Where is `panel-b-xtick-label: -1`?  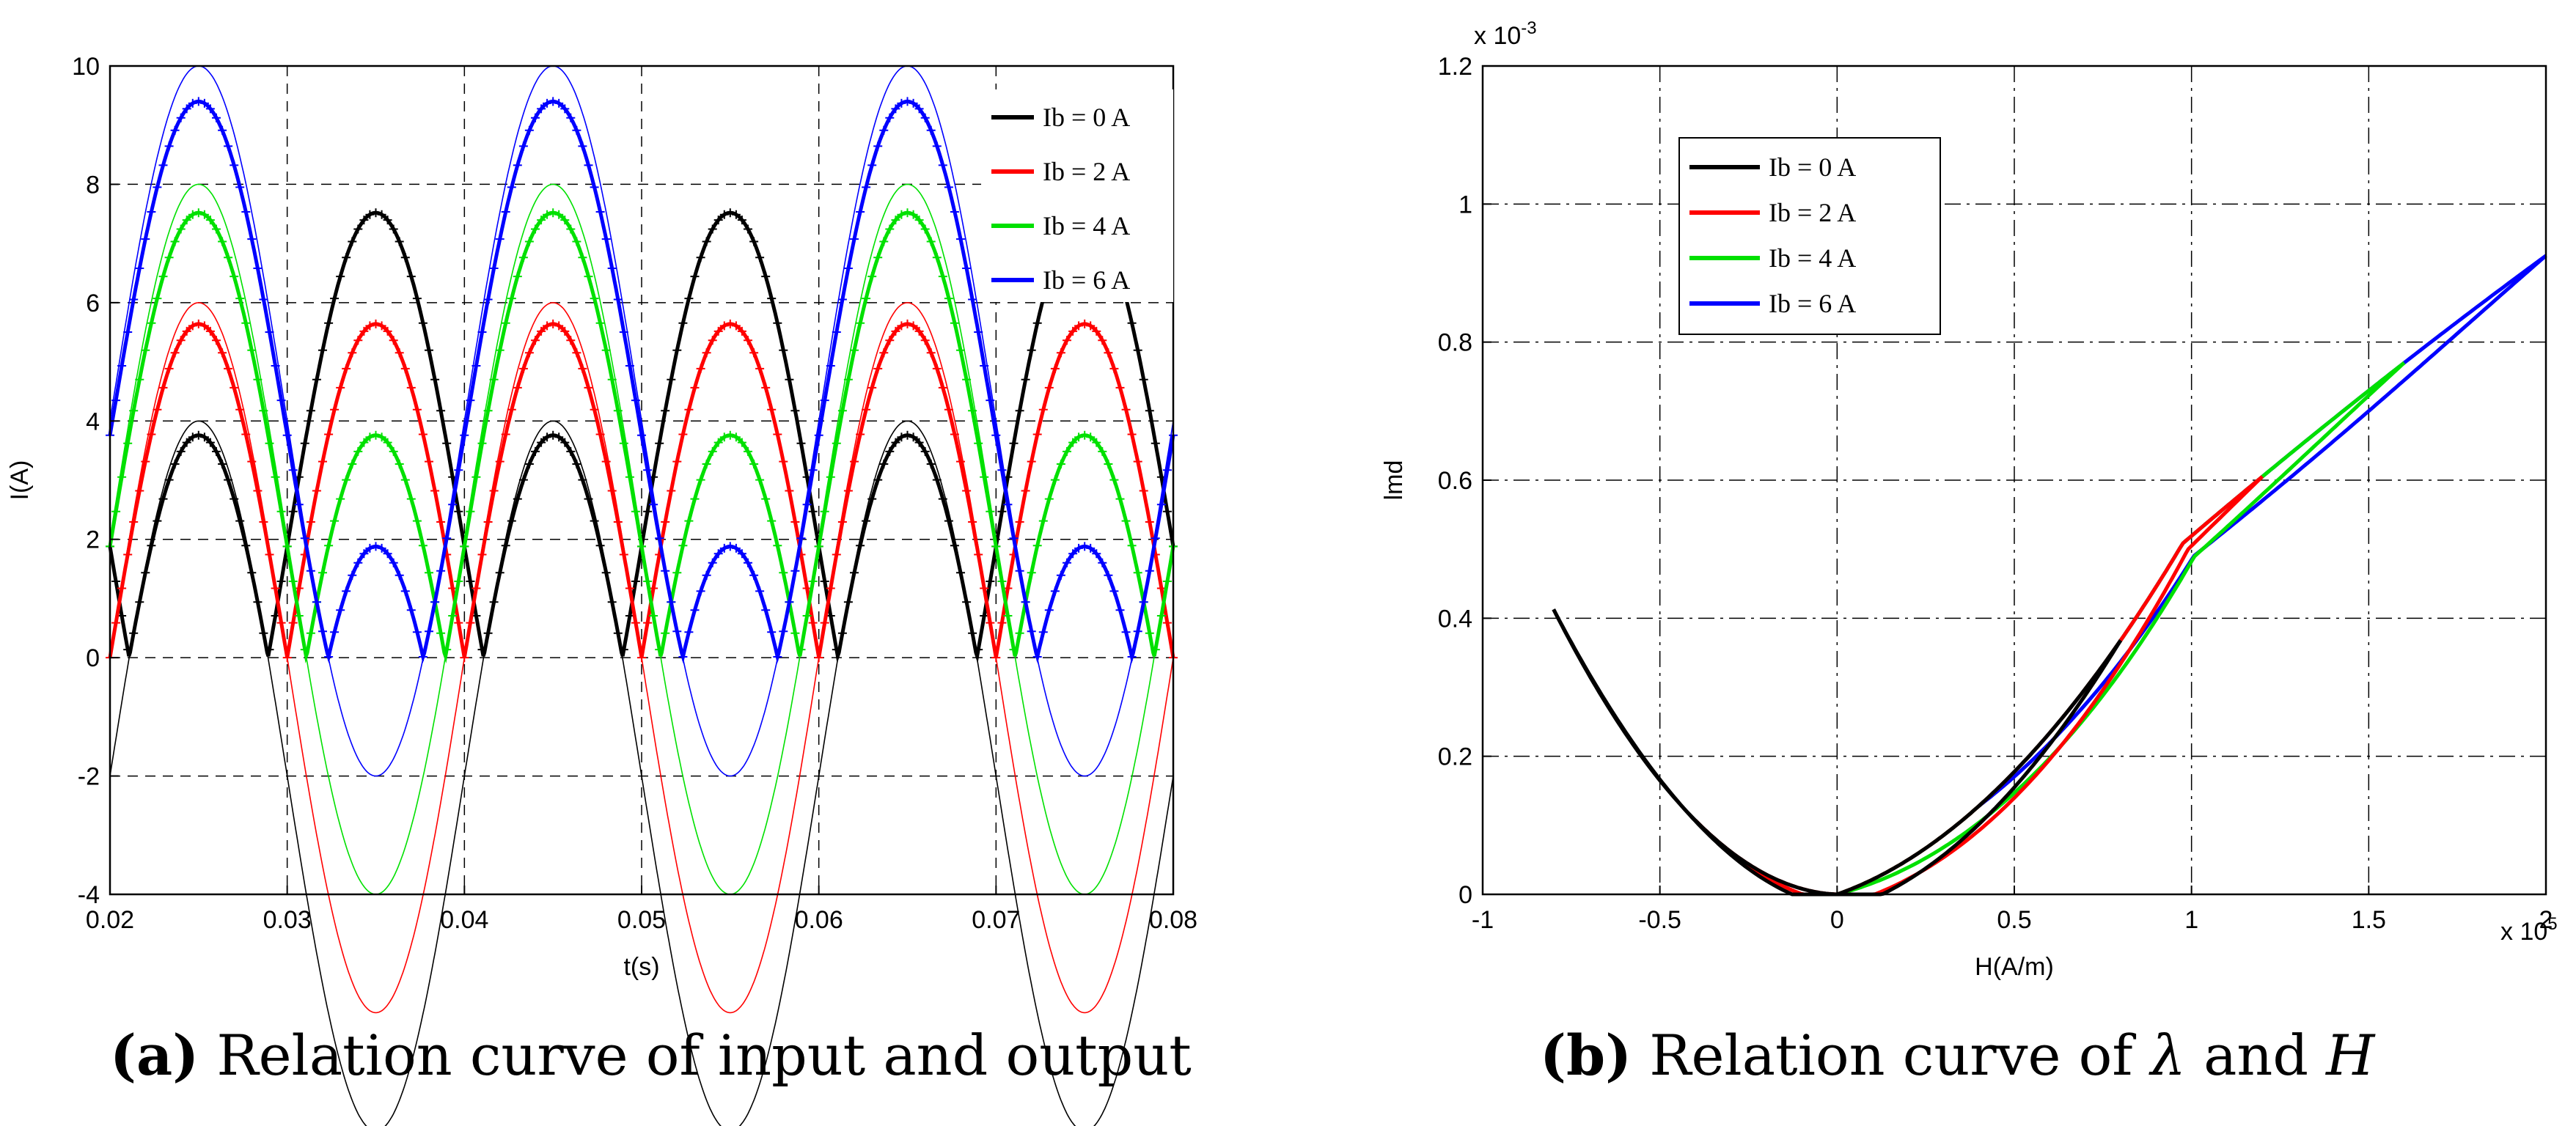 panel-b-xtick-label: -1 is located at coordinates (1483, 920).